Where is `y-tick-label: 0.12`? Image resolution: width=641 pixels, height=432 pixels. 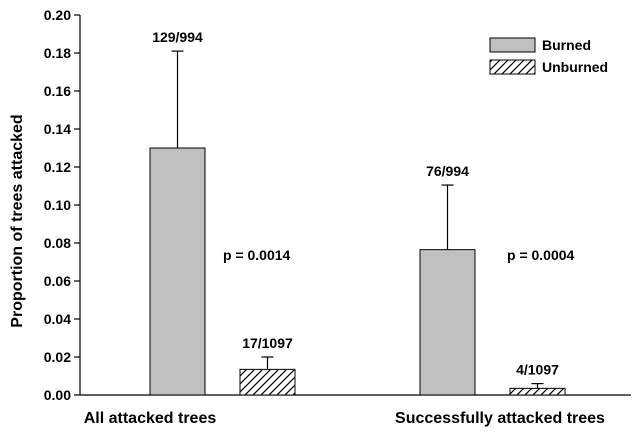 y-tick-label: 0.12 is located at coordinates (57, 167).